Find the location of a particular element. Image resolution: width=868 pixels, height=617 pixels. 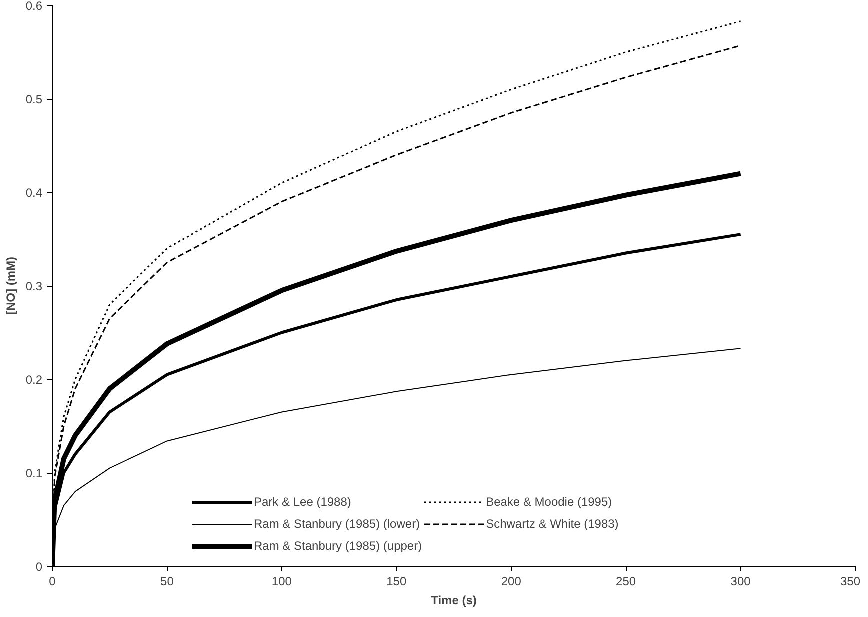

x-tick-label: 50 is located at coordinates (167, 581).